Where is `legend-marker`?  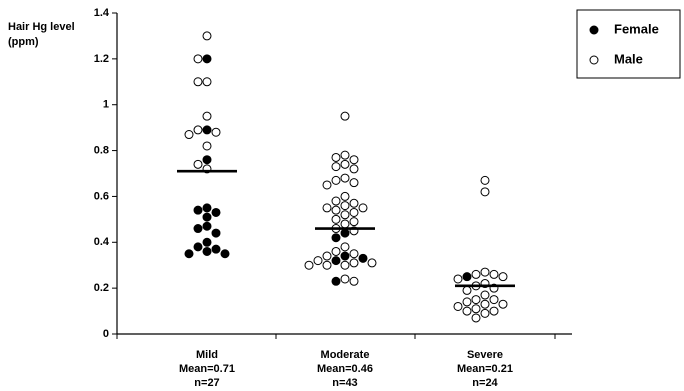 legend-marker is located at coordinates (594, 30).